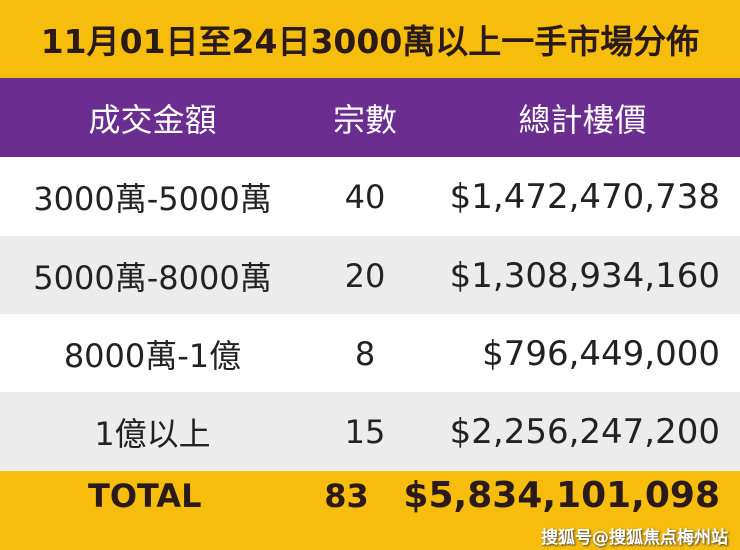 The width and height of the screenshot is (740, 550). I want to click on cell-range: 8000萬-1億, so click(152, 355).